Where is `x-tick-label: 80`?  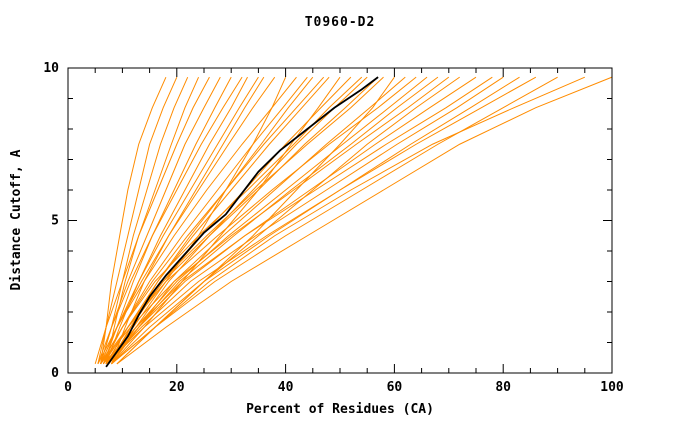 x-tick-label: 80 is located at coordinates (503, 387).